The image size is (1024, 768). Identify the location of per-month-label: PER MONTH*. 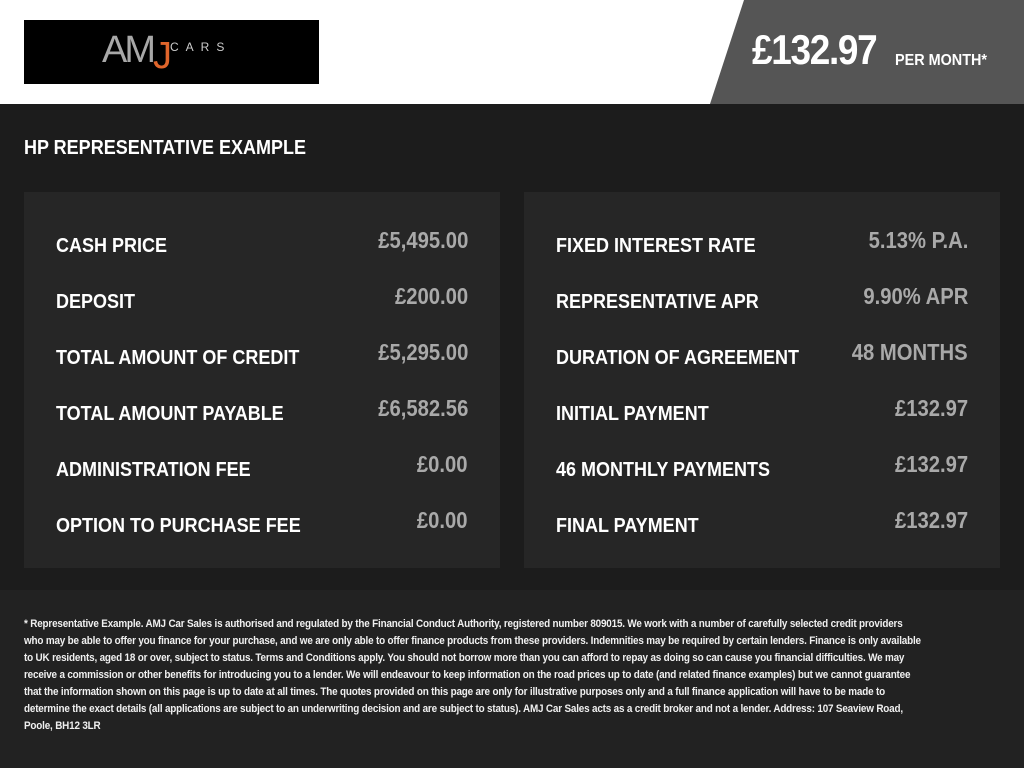
(941, 60).